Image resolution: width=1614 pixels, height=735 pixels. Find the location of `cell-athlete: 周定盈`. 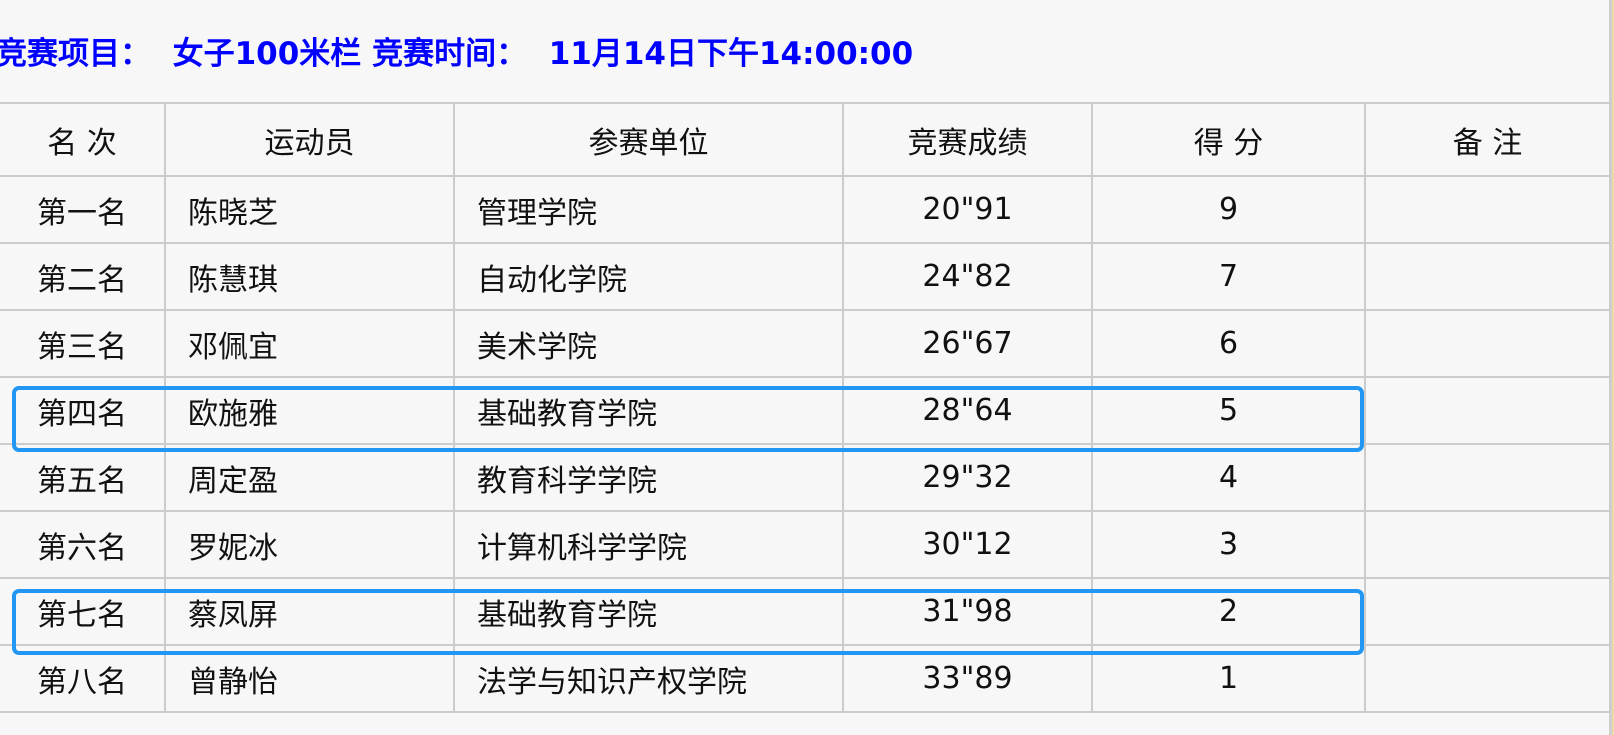

cell-athlete: 周定盈 is located at coordinates (309, 477).